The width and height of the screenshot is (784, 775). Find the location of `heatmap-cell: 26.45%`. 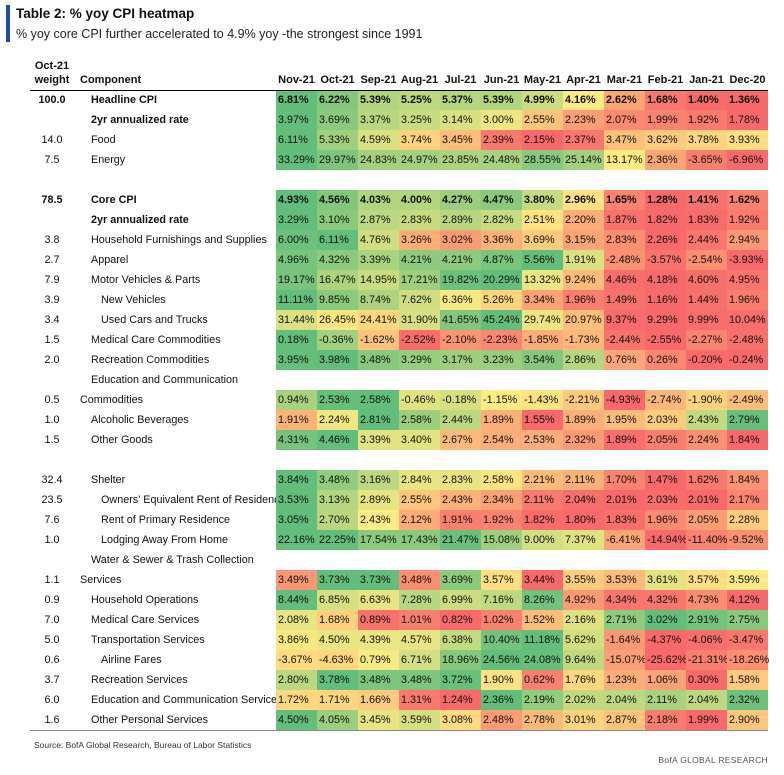

heatmap-cell: 26.45% is located at coordinates (337, 320).